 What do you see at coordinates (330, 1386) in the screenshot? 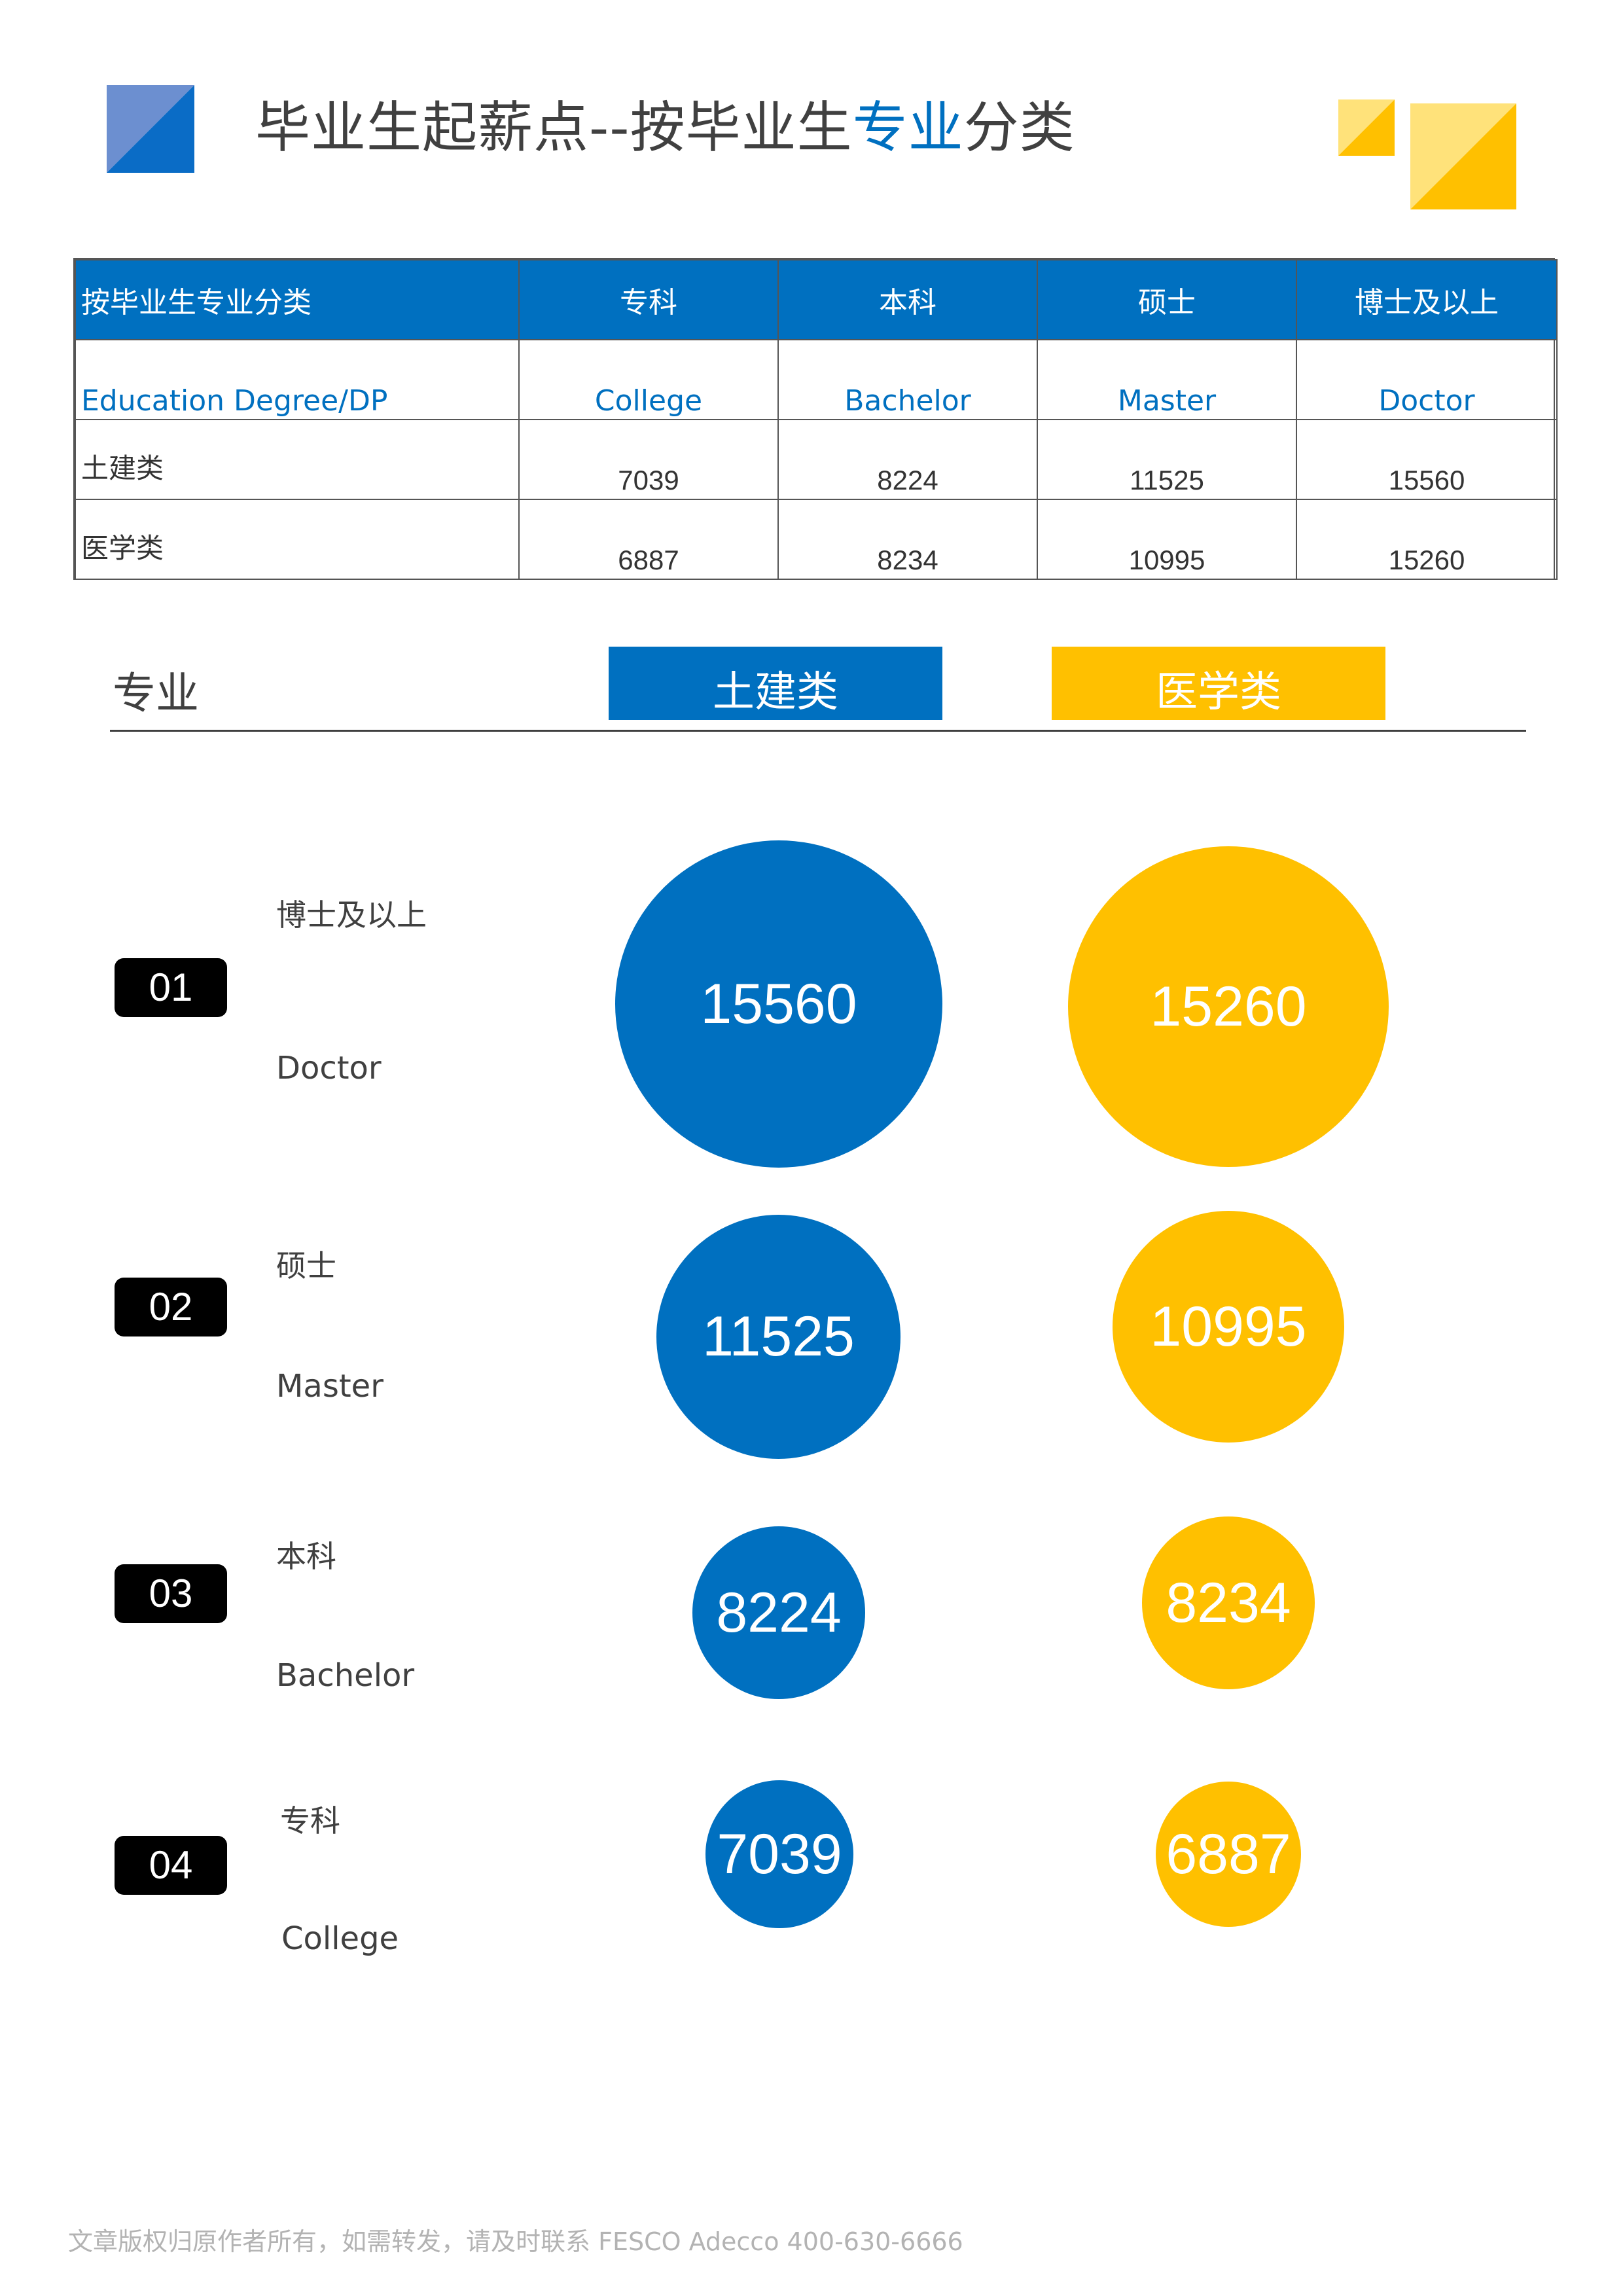
I see `degree-label-en: Master` at bounding box center [330, 1386].